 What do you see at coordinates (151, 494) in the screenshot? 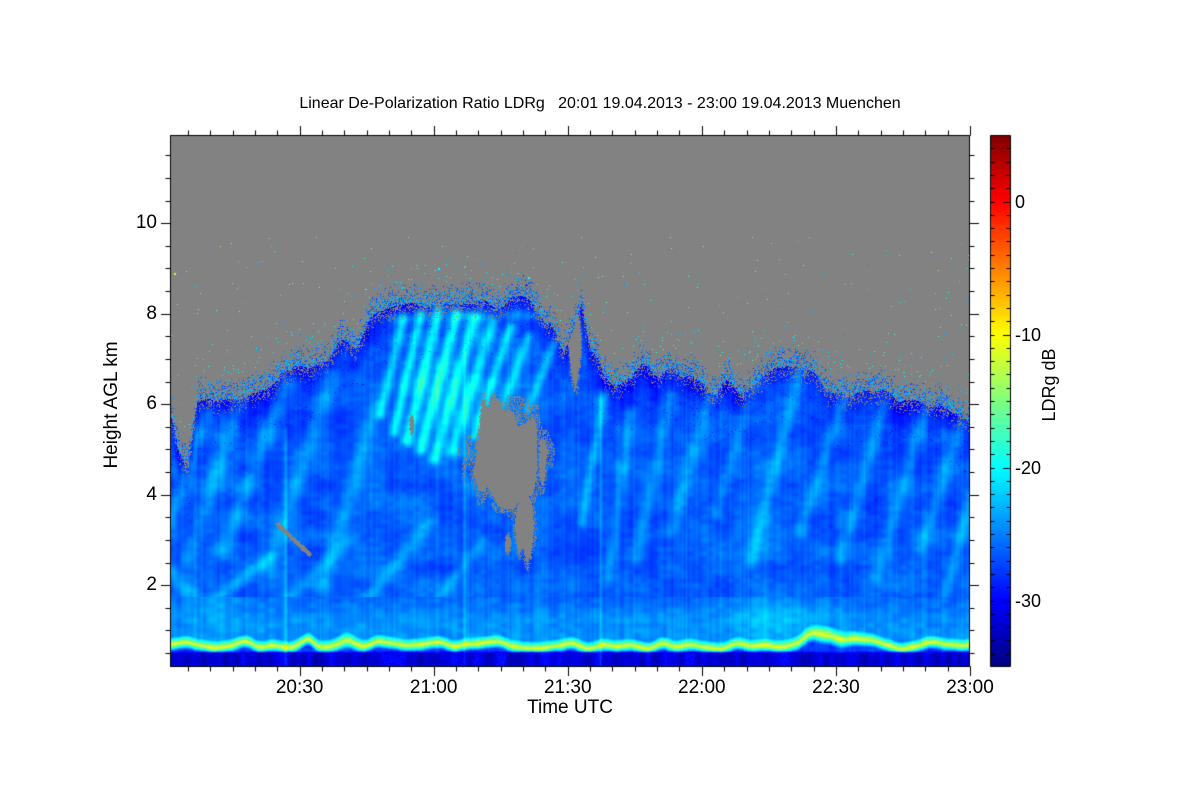
I see `y-tick-label-4: 4` at bounding box center [151, 494].